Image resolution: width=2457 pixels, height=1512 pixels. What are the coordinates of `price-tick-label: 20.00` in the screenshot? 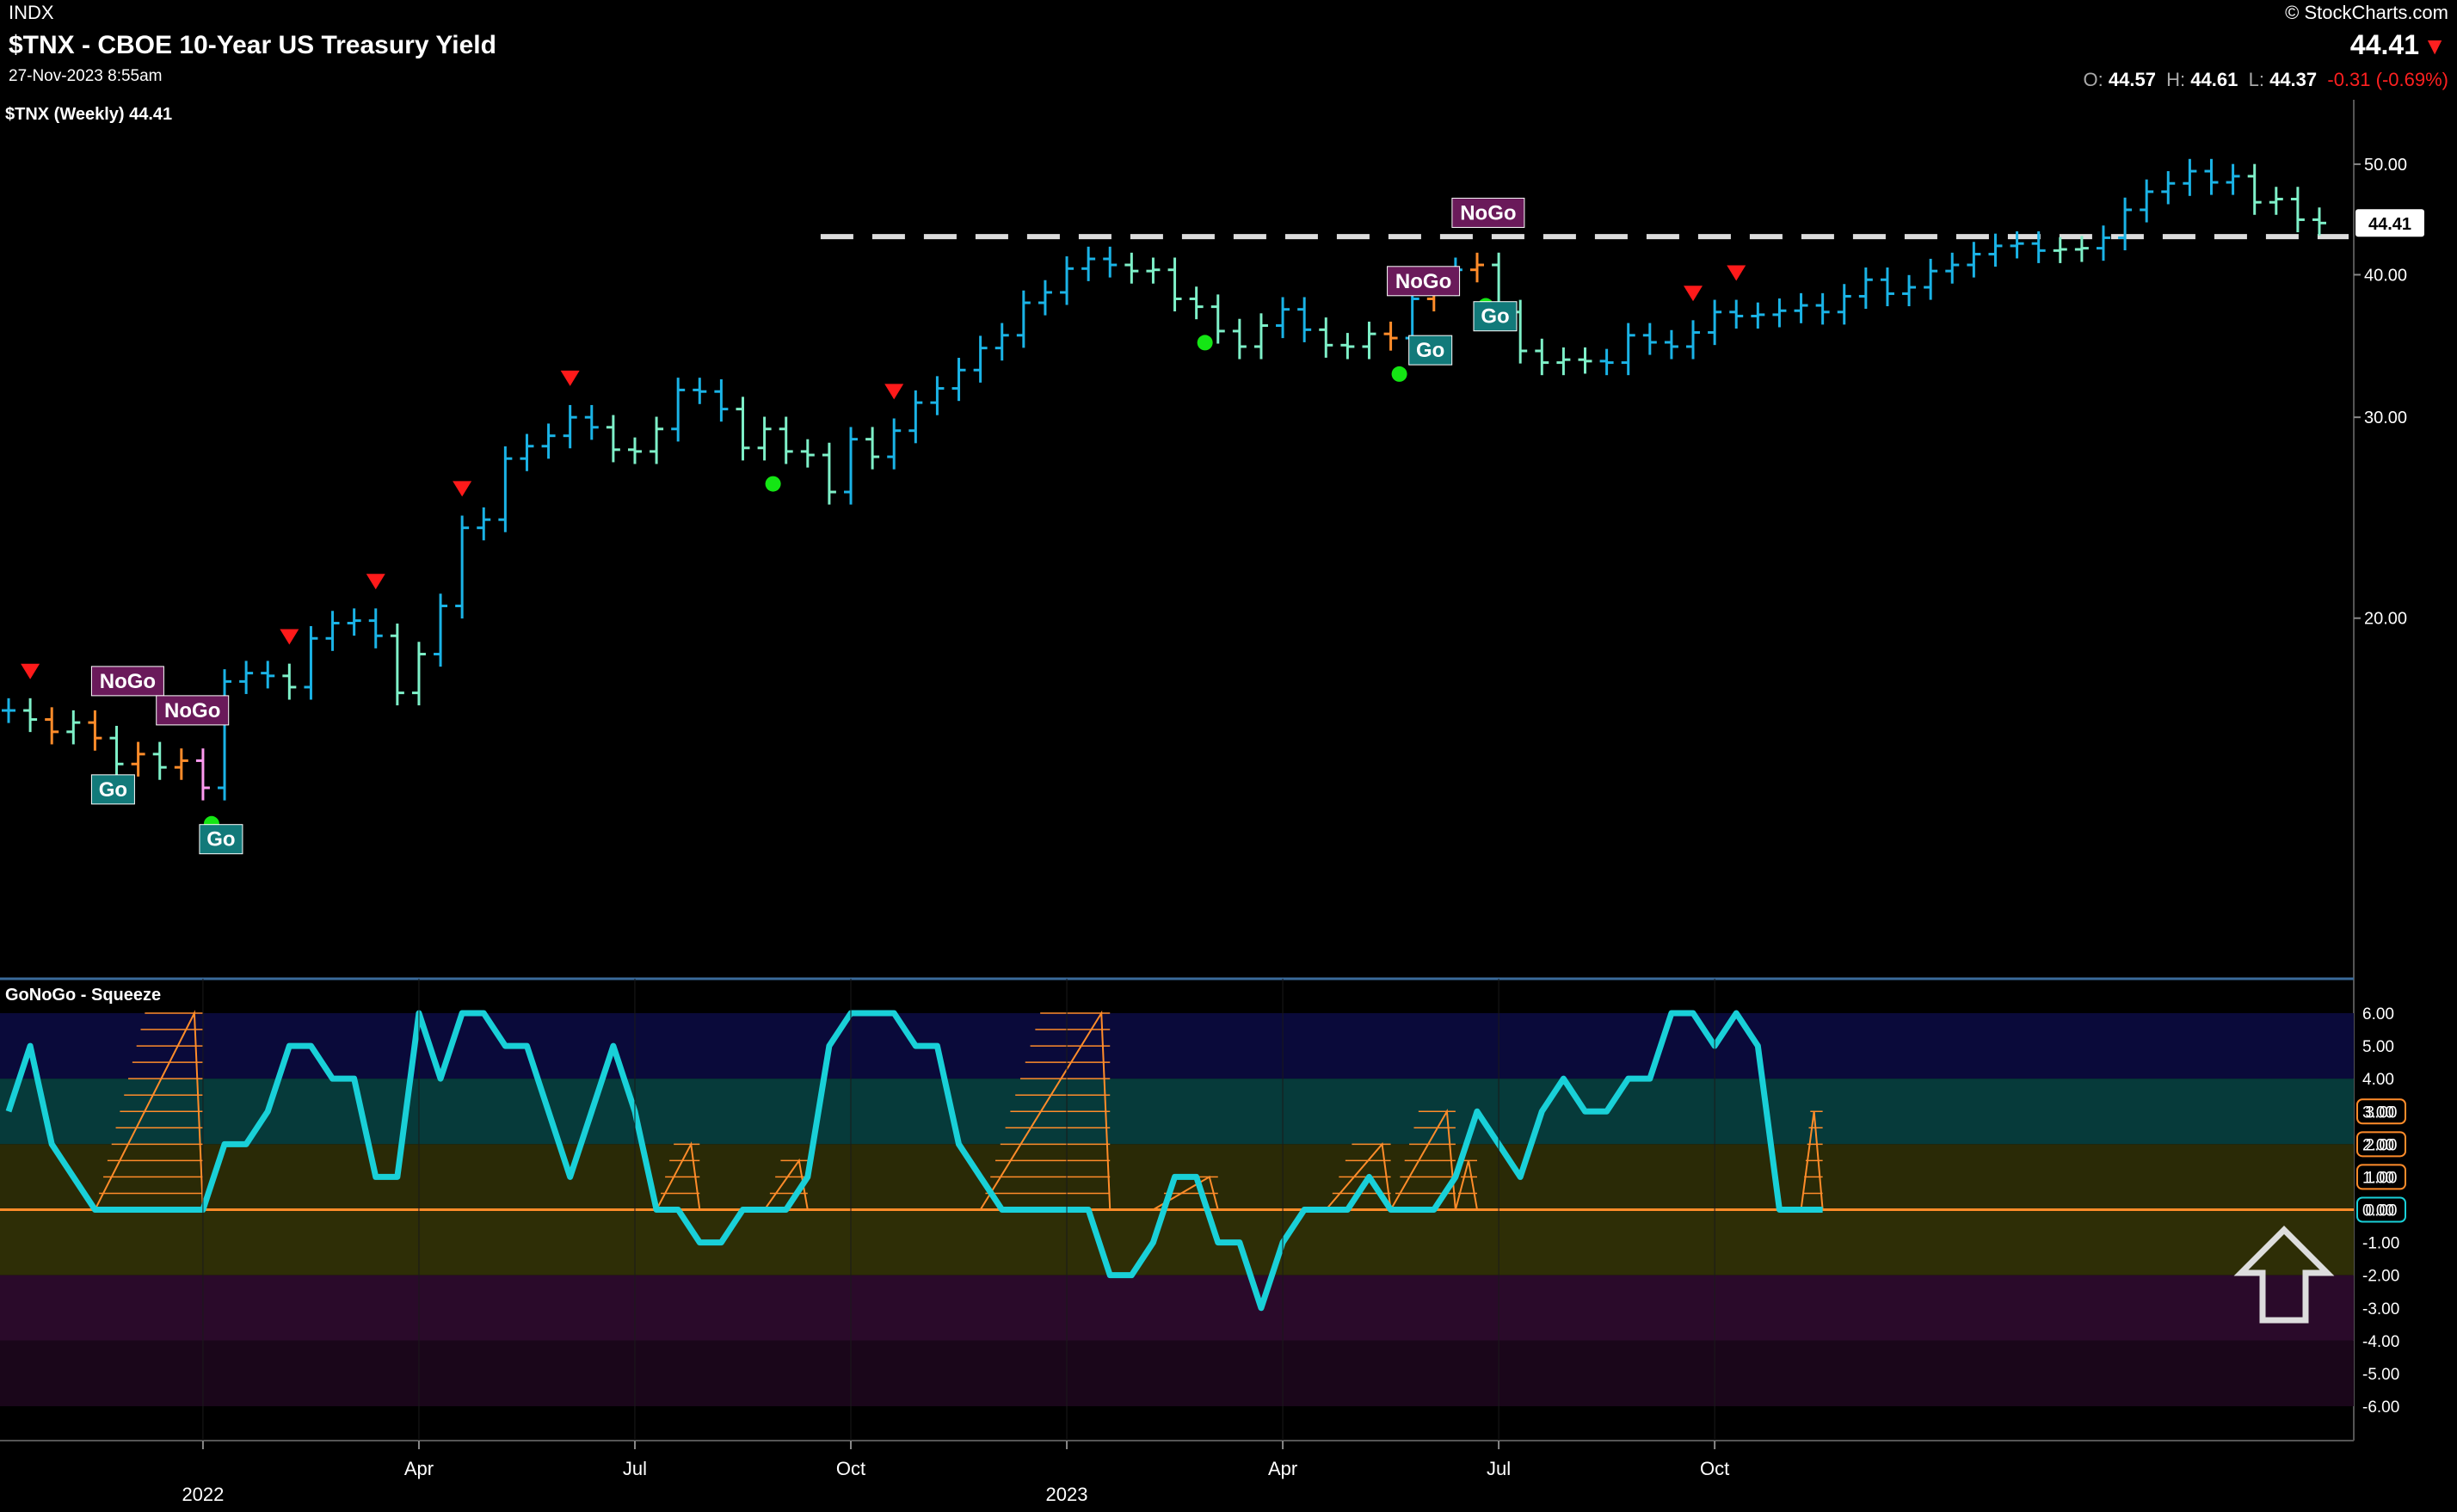 It's located at (2386, 620).